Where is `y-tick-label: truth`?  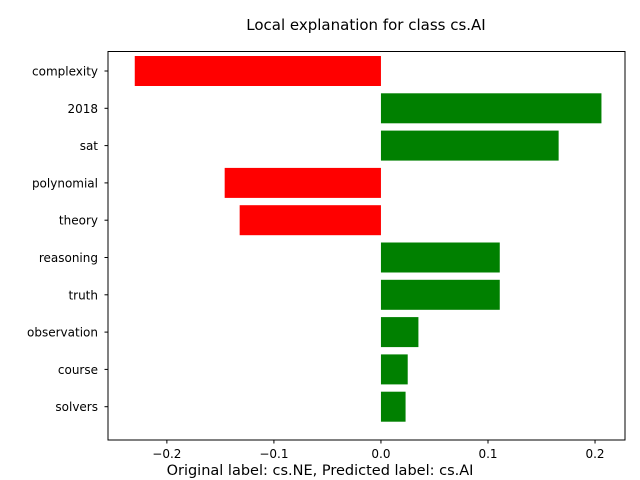
y-tick-label: truth is located at coordinates (83, 295).